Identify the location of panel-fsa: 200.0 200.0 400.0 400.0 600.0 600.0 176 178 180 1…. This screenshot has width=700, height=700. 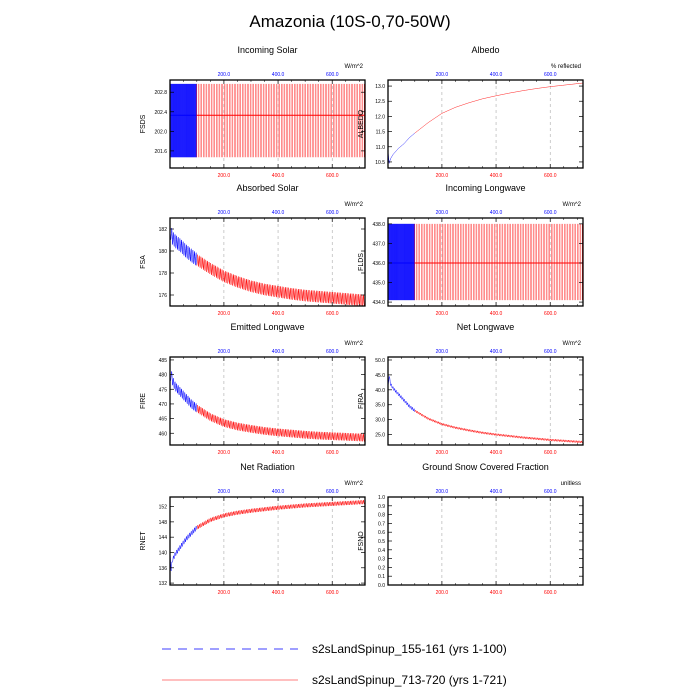
(253, 250).